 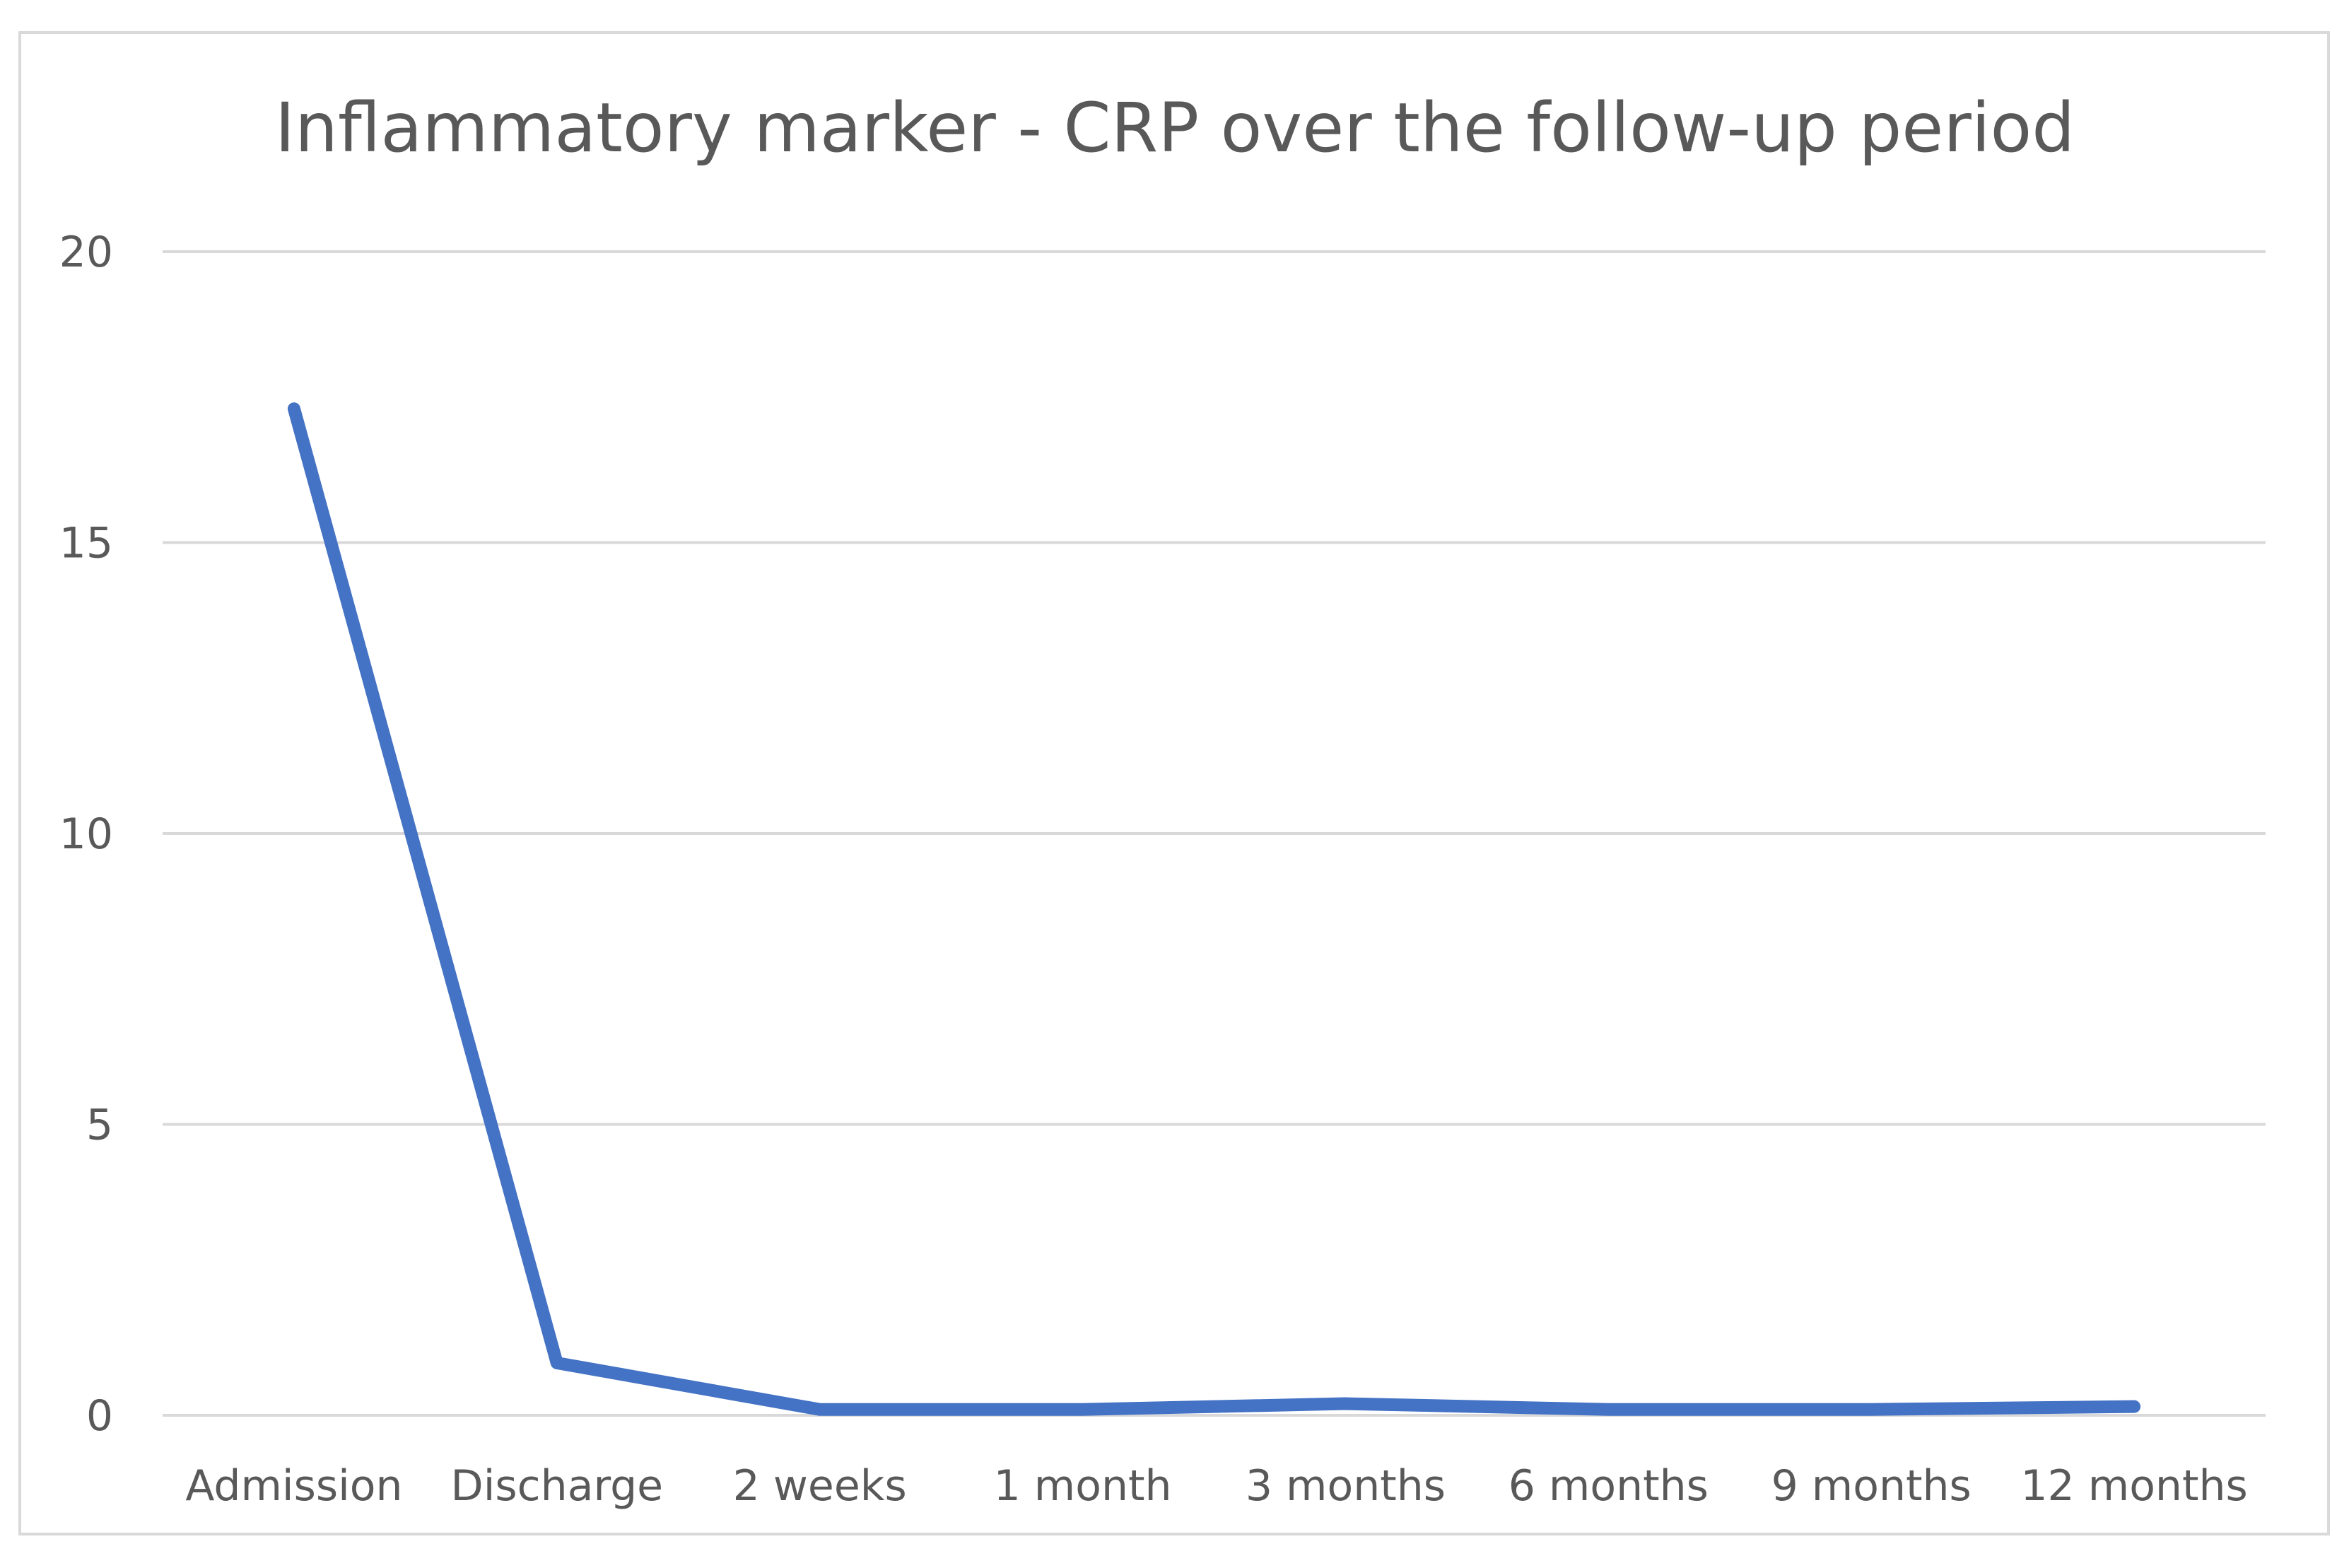 I want to click on y-tick-label: 20, so click(x=86, y=252).